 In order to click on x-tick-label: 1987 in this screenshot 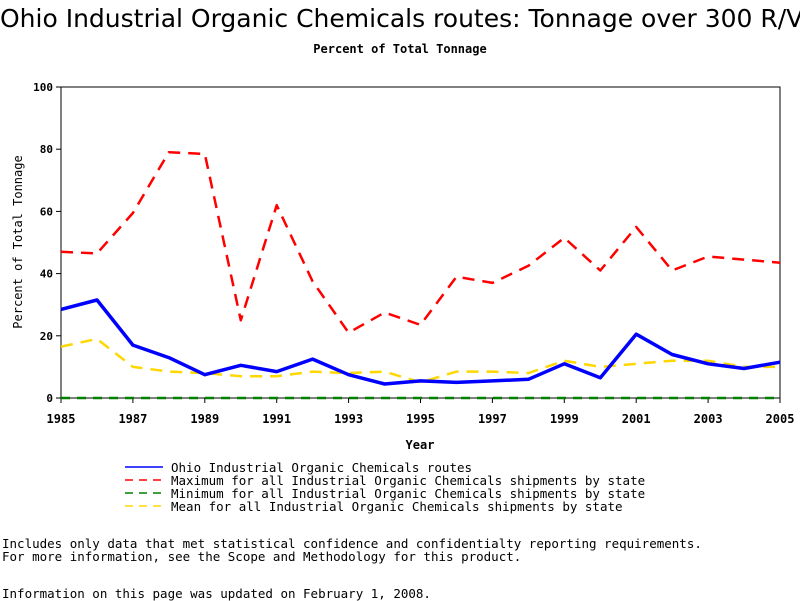, I will do `click(132, 419)`.